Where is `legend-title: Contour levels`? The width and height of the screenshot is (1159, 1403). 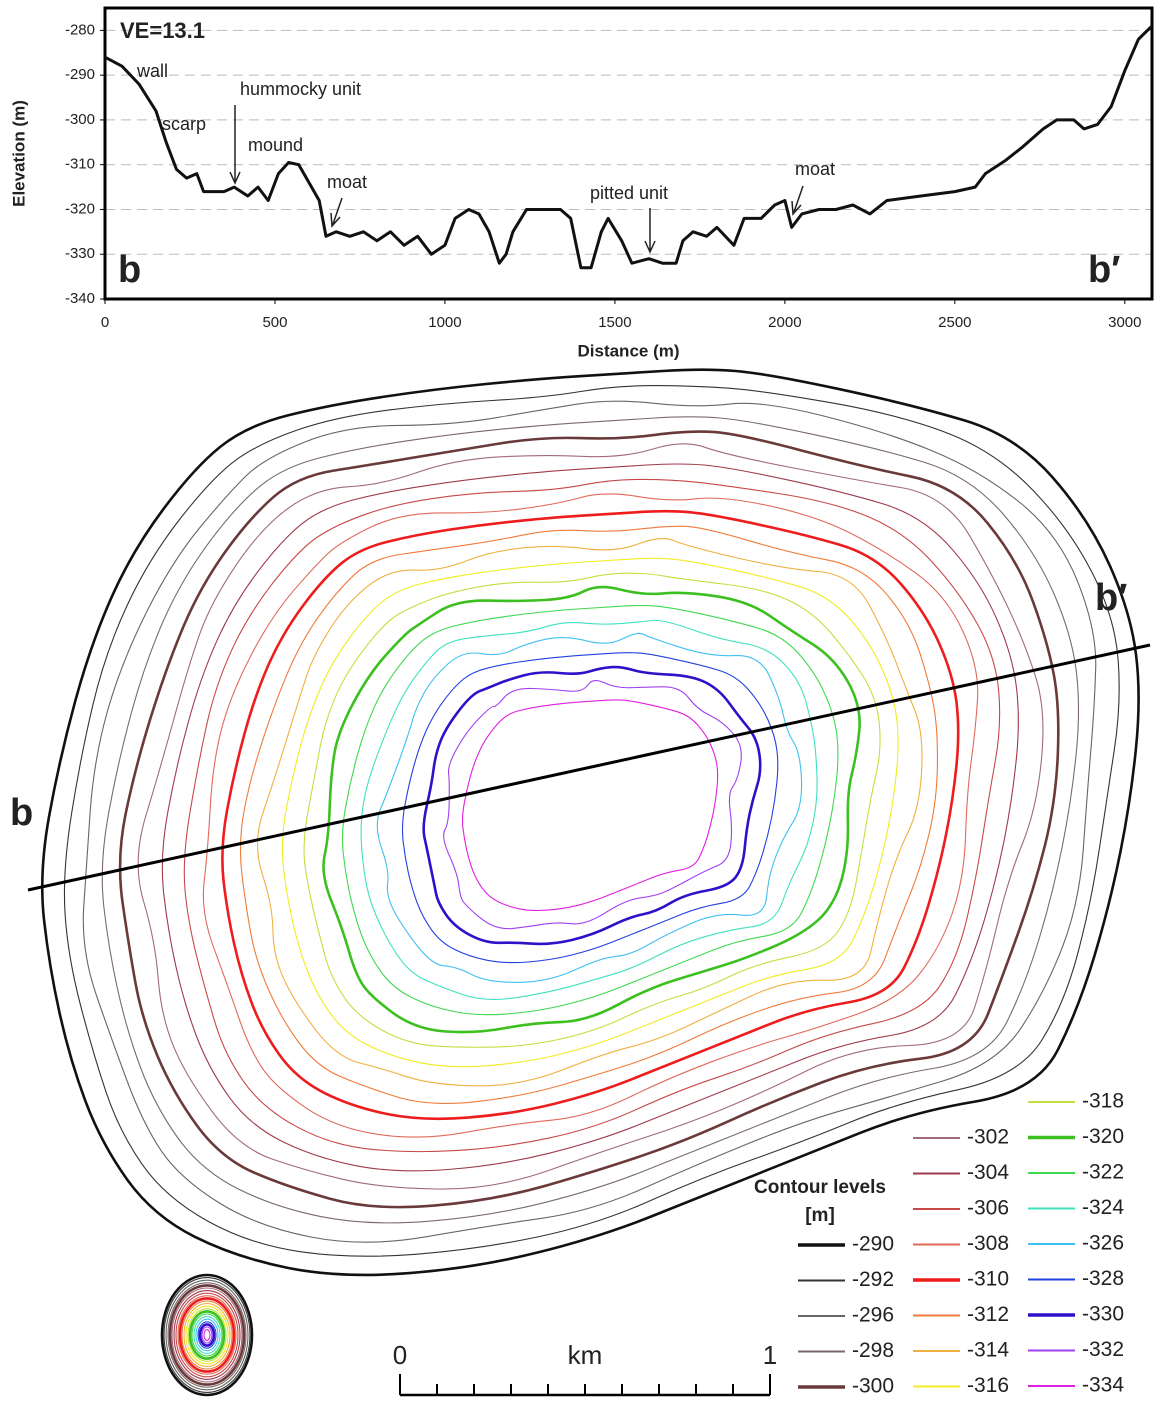 legend-title: Contour levels is located at coordinates (820, 1187).